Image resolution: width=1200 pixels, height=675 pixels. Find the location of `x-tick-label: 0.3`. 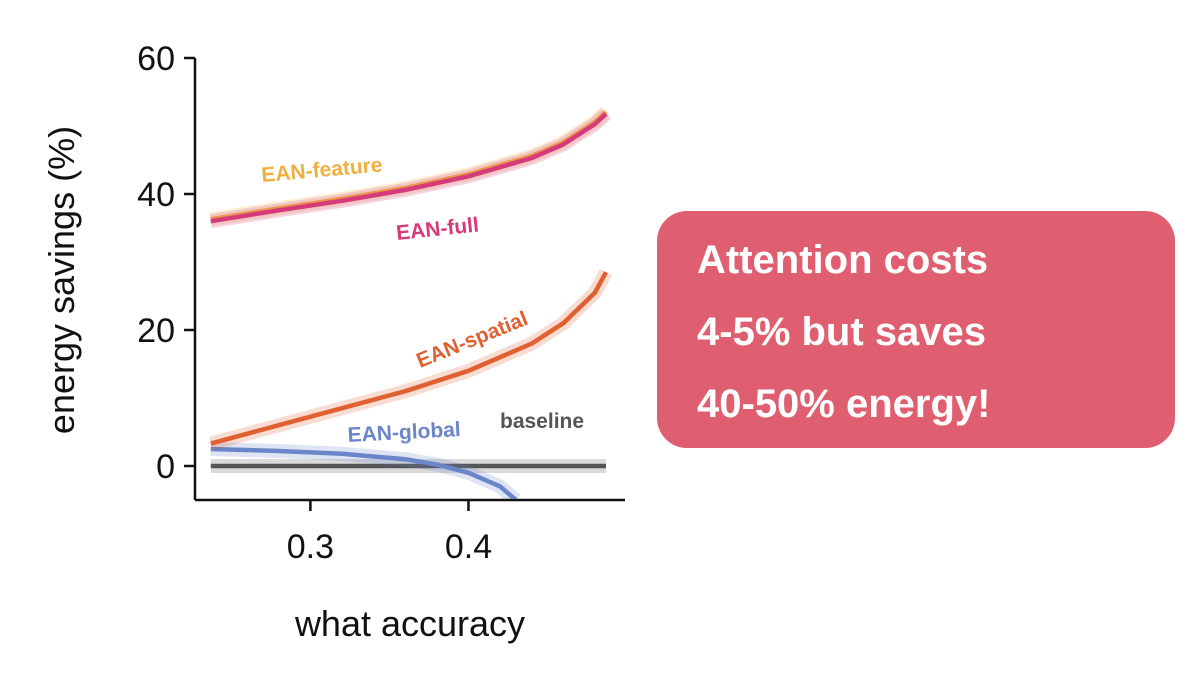

x-tick-label: 0.3 is located at coordinates (310, 547).